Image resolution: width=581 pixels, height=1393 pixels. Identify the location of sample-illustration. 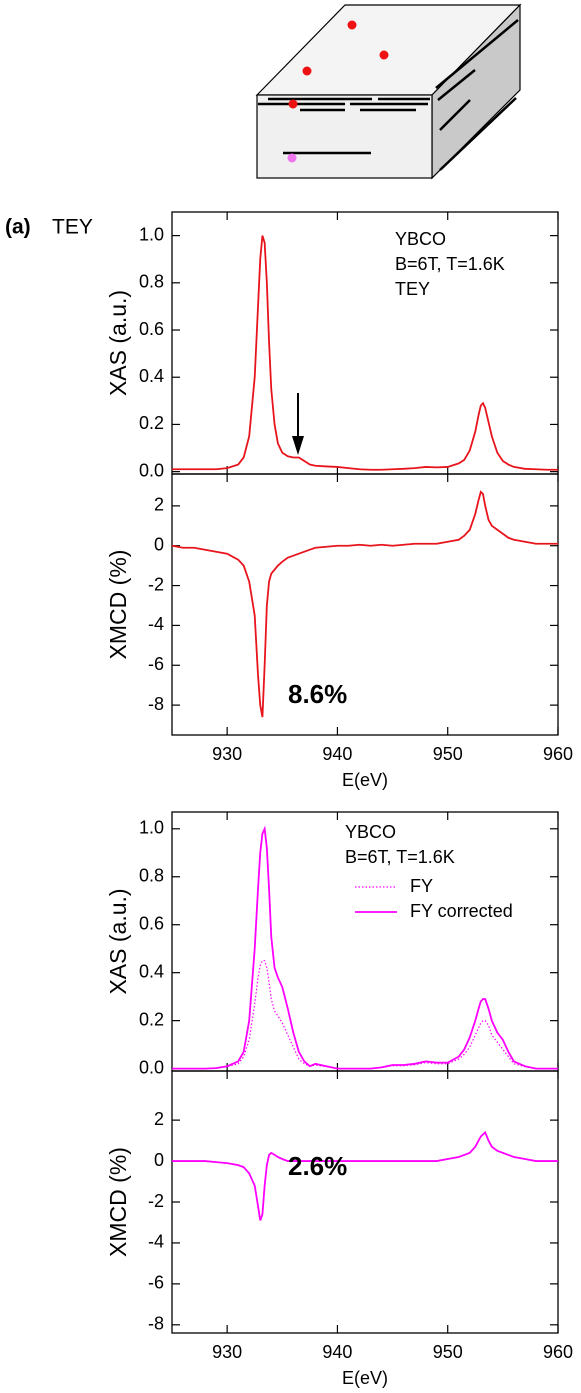
(388, 91).